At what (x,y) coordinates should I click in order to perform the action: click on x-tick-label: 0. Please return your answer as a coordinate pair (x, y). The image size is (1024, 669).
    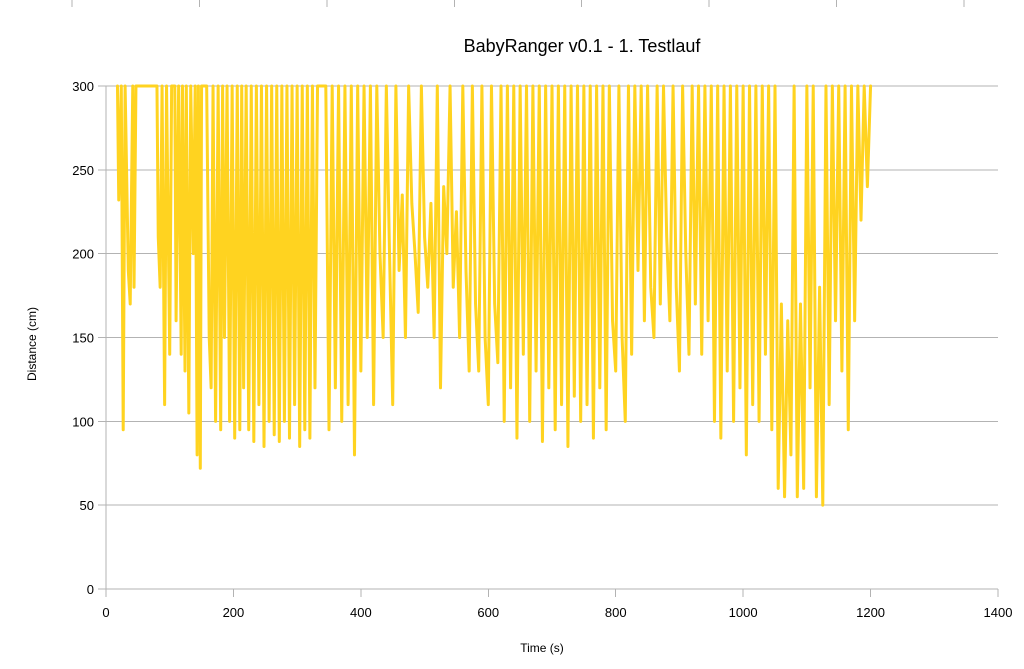
    Looking at the image, I should click on (105, 612).